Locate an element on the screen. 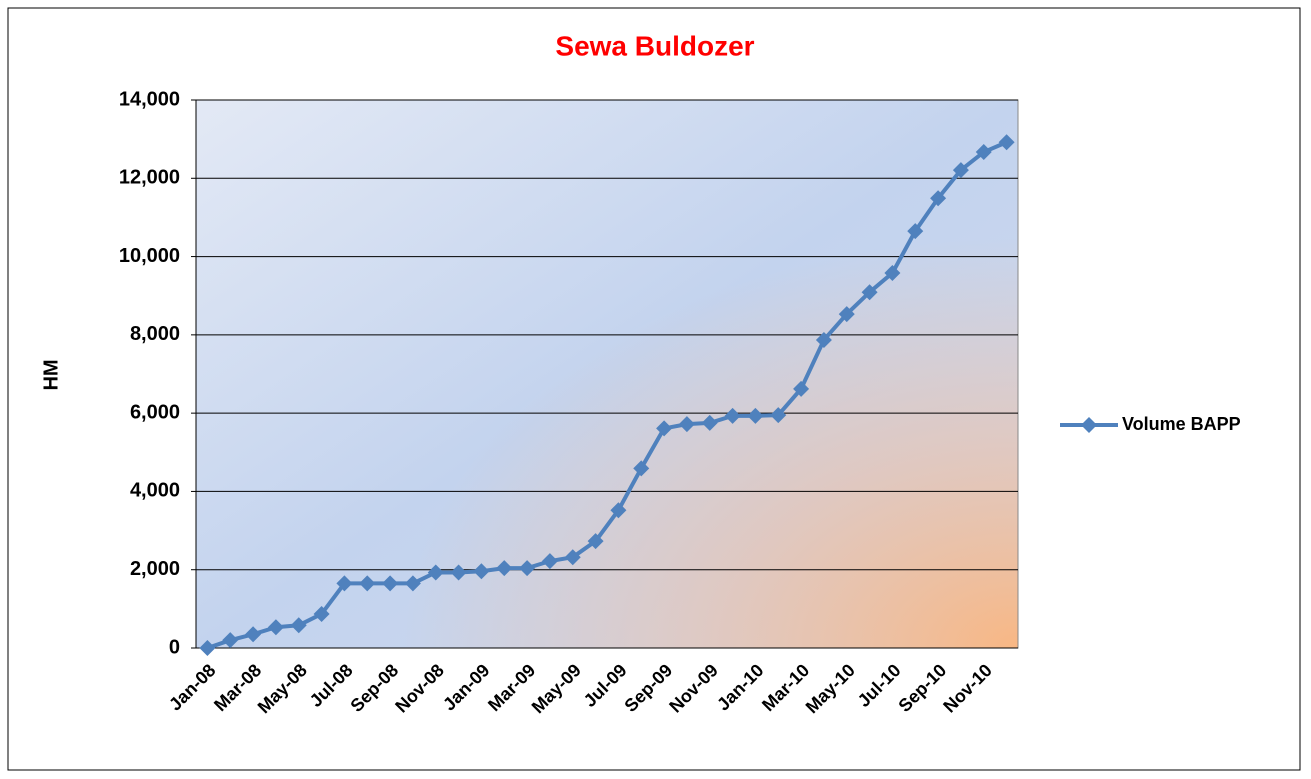 This screenshot has height=779, width=1311. y-tick-label: 4,000 is located at coordinates (155, 491).